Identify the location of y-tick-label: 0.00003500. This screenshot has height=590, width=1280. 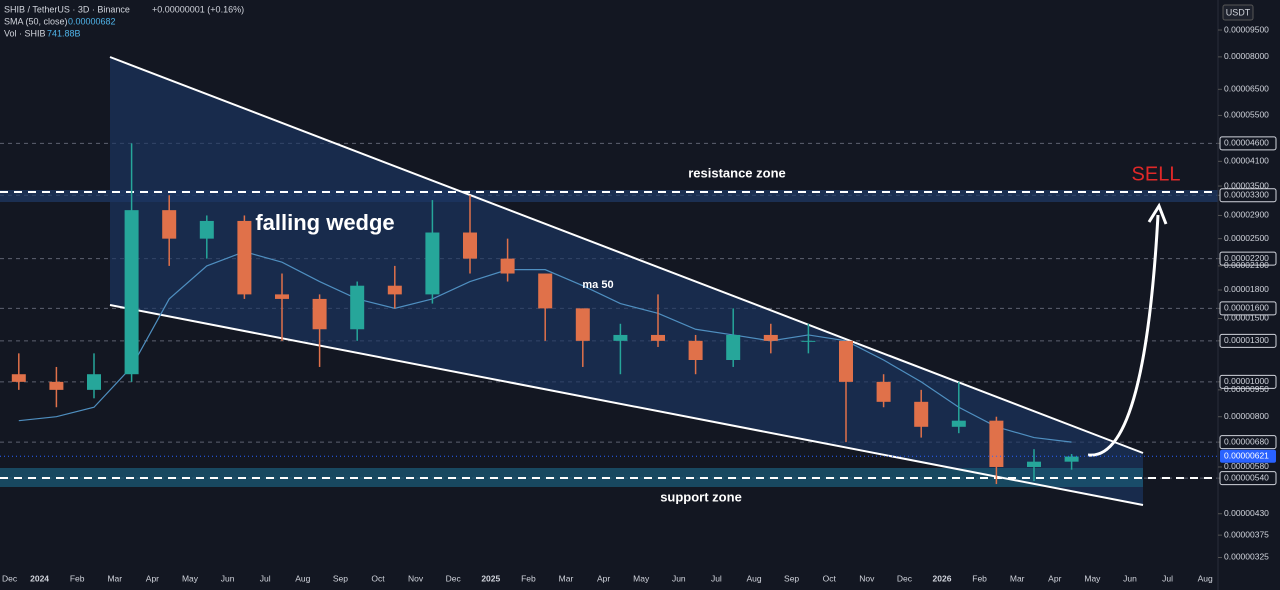
(1246, 185).